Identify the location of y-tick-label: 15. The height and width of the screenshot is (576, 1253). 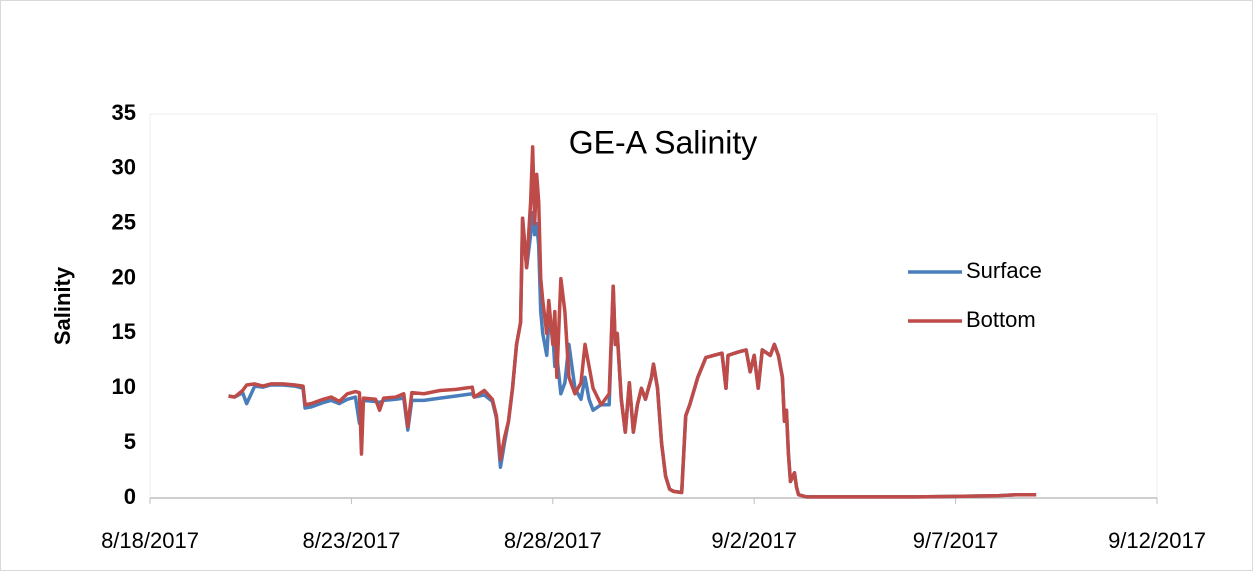
(124, 331).